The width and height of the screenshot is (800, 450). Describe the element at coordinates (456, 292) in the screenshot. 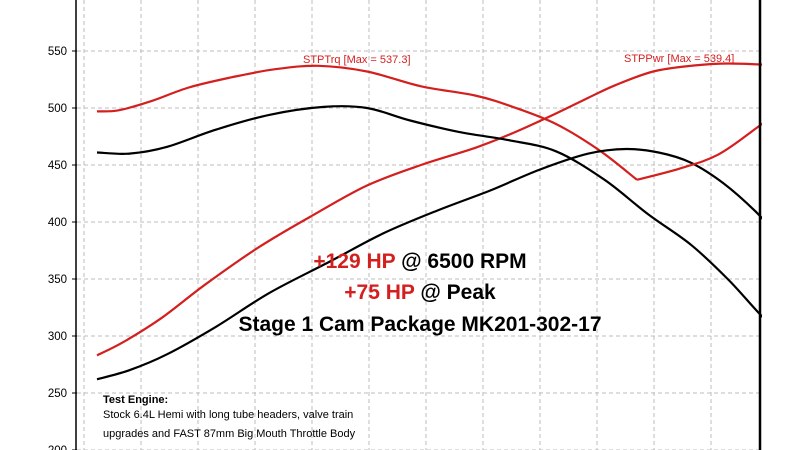

I see `peak-gain-label: @ Peak` at that location.